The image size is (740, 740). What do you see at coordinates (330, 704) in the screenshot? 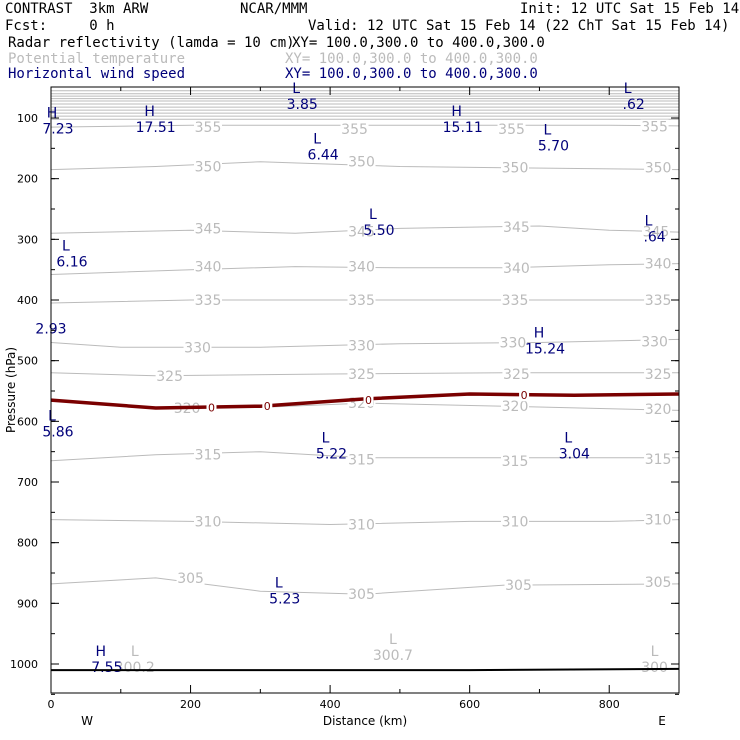
I see `x-tick-label: 400` at bounding box center [330, 704].